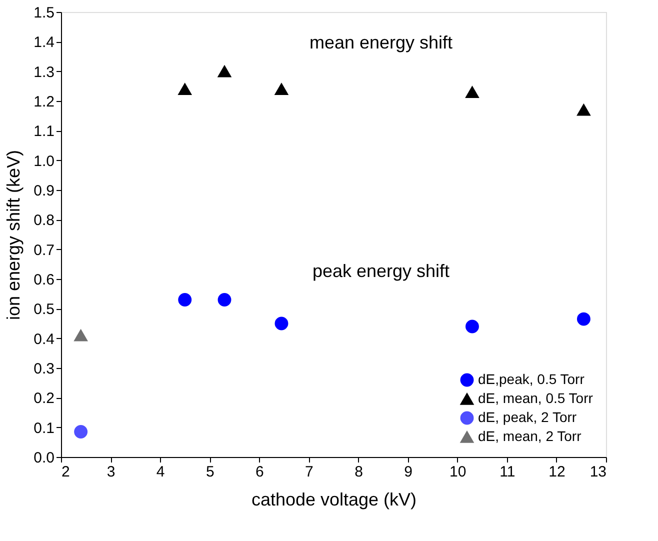  What do you see at coordinates (44, 399) in the screenshot?
I see `y-tick-label: 0.2` at bounding box center [44, 399].